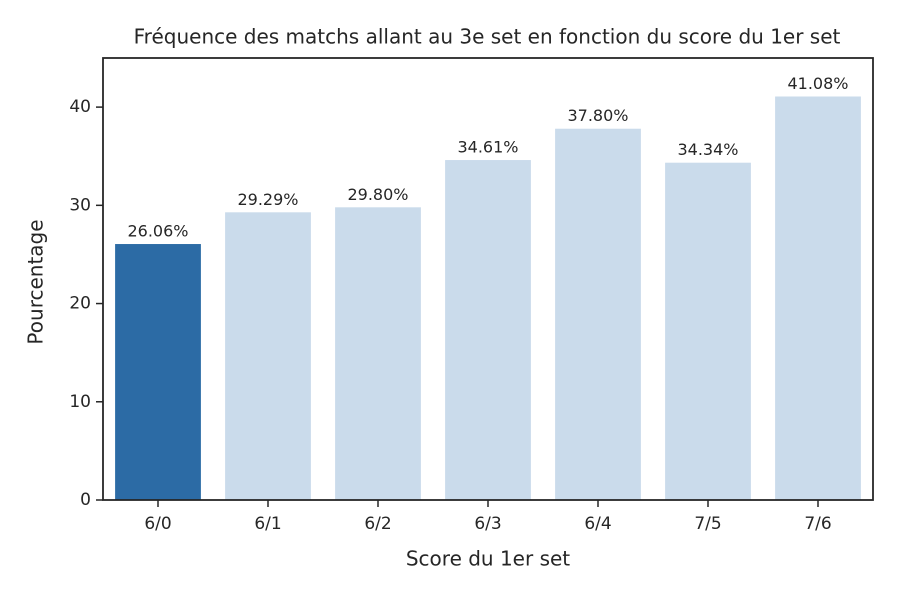 Image resolution: width=900 pixels, height=600 pixels. I want to click on y-axis-label: Pourcentage, so click(36, 281).